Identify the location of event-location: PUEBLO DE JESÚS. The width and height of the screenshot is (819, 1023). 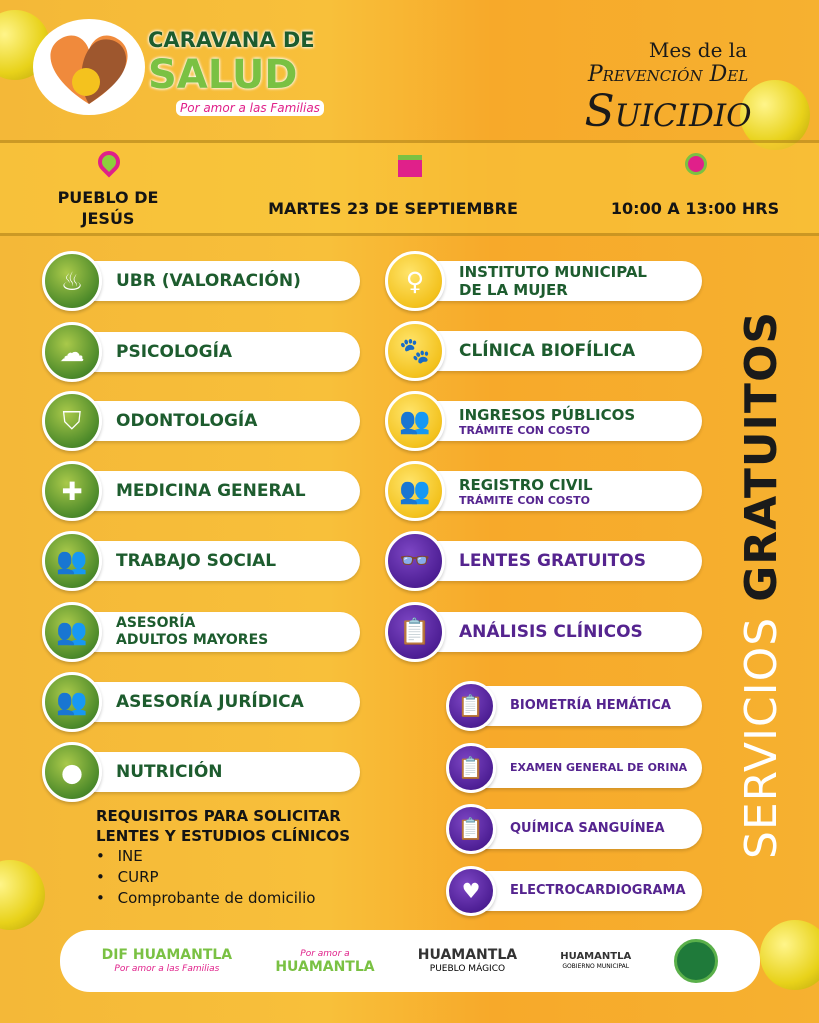
(108, 208).